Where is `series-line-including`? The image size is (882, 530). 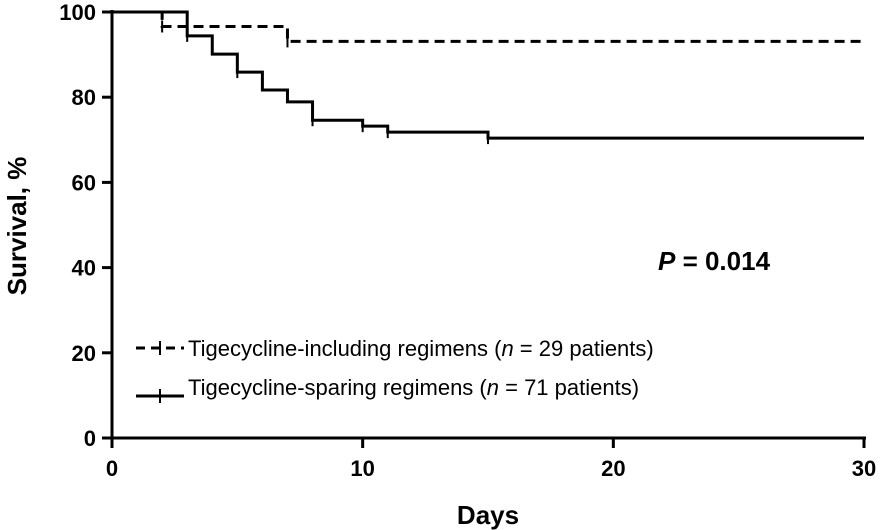 series-line-including is located at coordinates (488, 26).